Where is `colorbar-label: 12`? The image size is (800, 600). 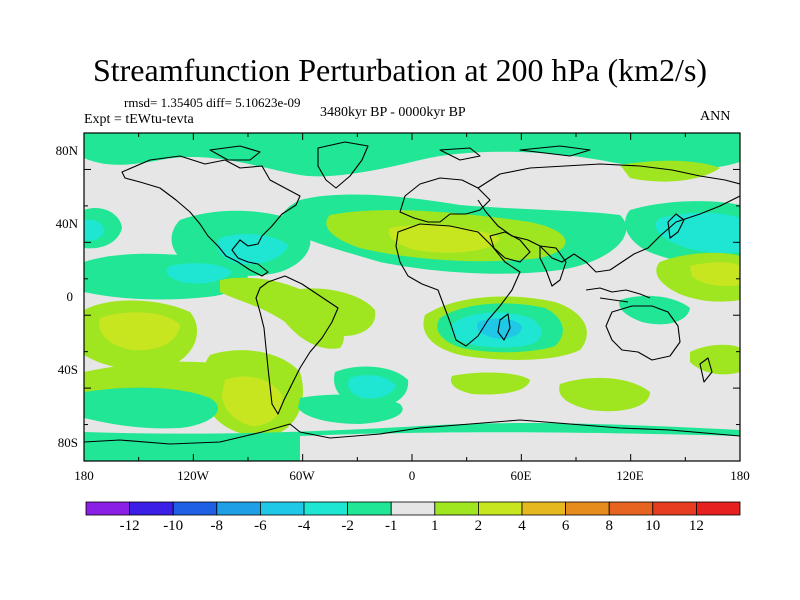 colorbar-label: 12 is located at coordinates (696, 526).